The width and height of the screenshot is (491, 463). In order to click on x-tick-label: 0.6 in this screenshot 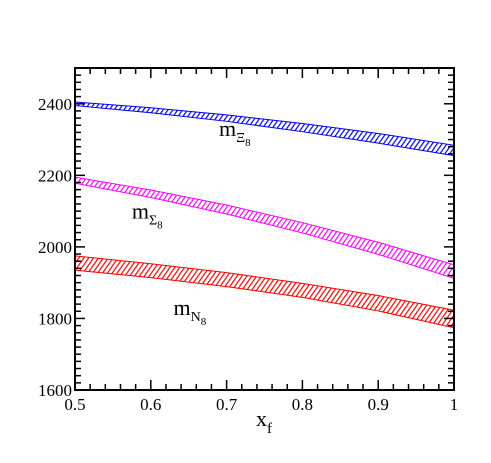, I will do `click(150, 404)`.